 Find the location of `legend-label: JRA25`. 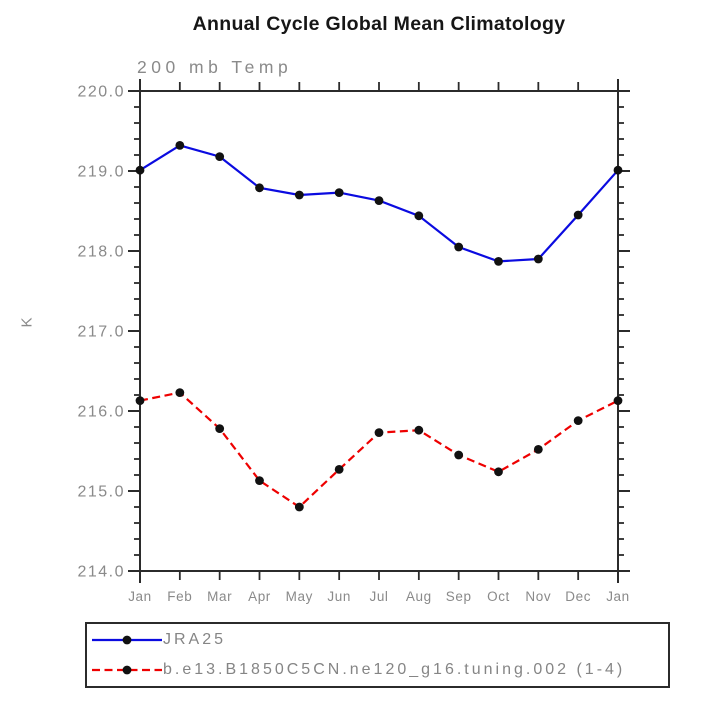

legend-label: JRA25 is located at coordinates (195, 639).